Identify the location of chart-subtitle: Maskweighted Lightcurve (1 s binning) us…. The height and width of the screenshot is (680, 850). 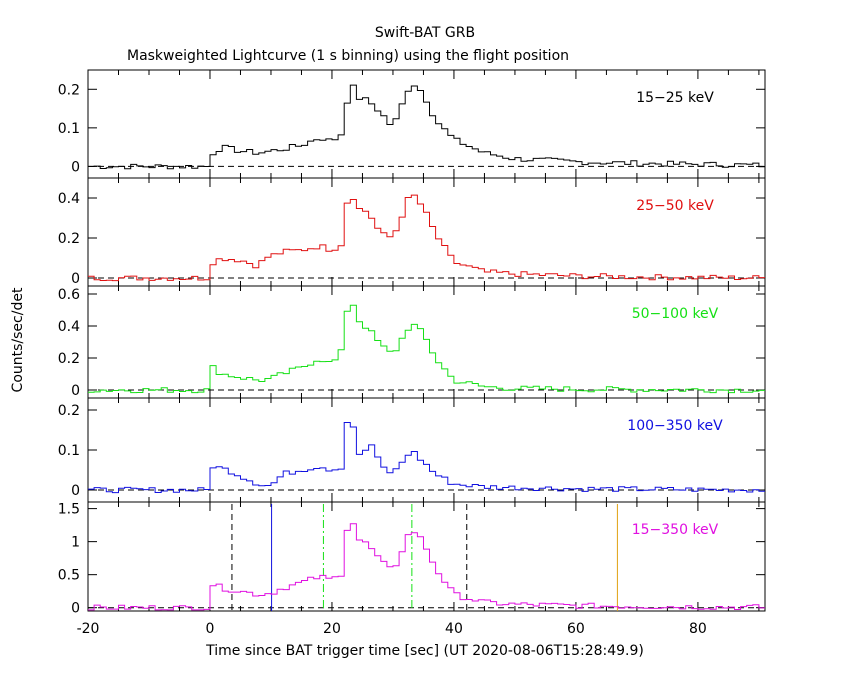
(348, 56).